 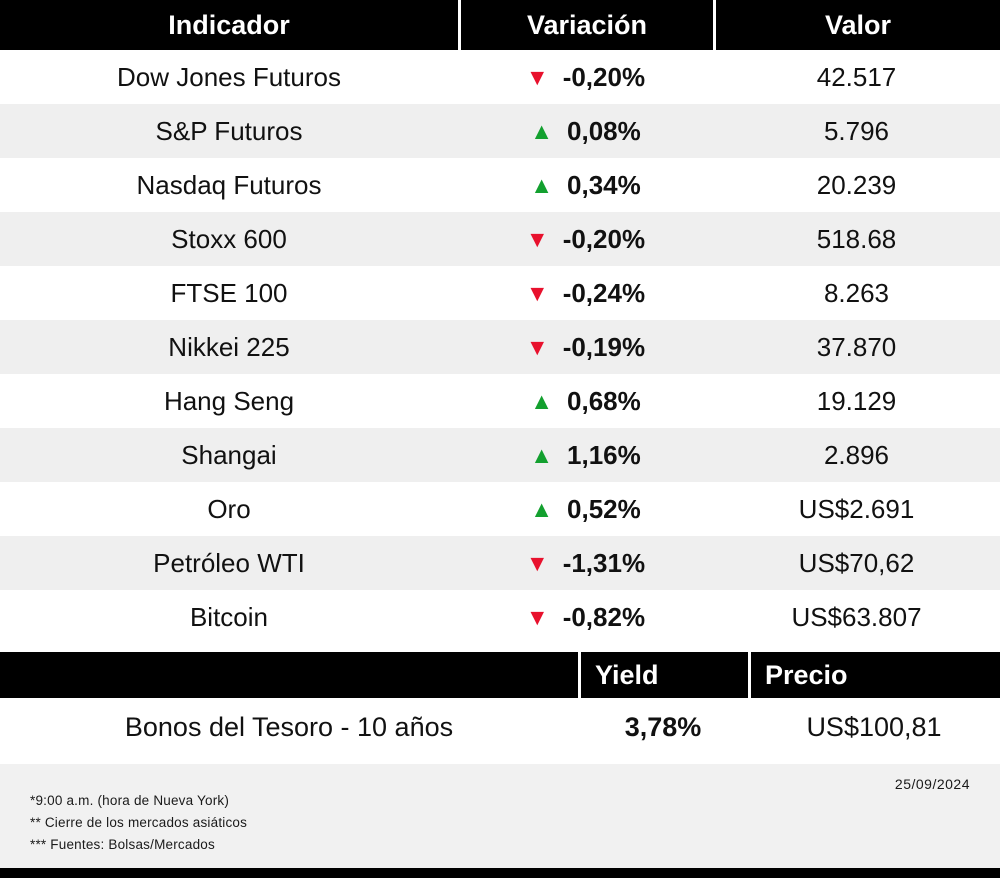 I want to click on table-header-row: Indicador Variación Valor, so click(x=500, y=25).